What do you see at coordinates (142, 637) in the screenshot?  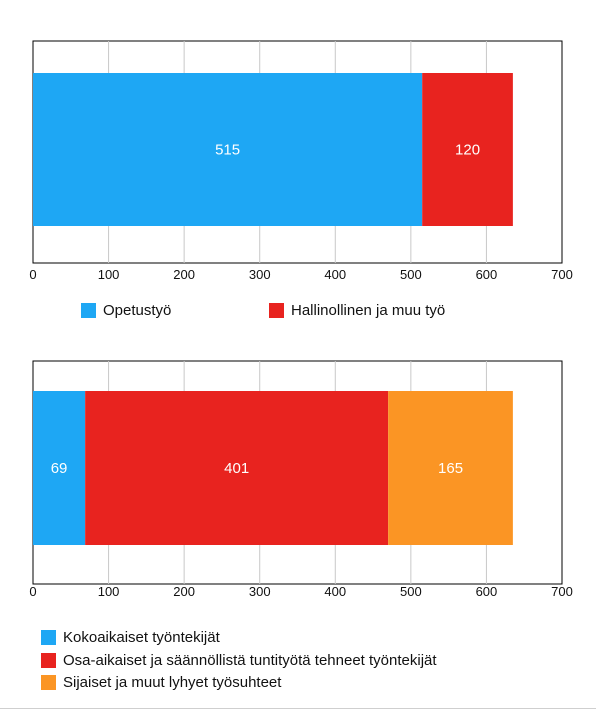 I see `legend-label: Kokoaikaiset työntekijät` at bounding box center [142, 637].